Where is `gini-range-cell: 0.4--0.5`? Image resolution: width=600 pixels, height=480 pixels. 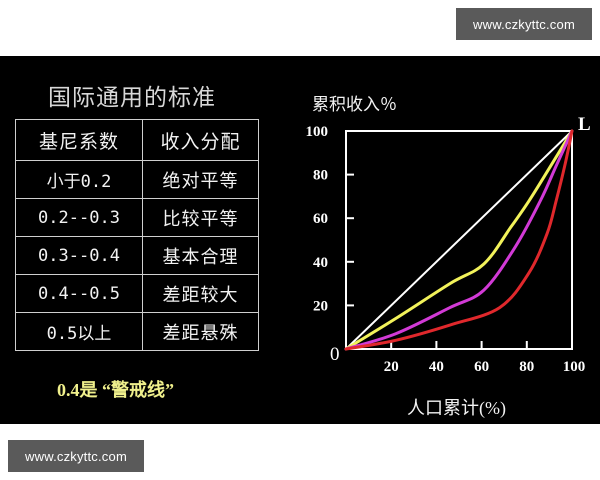 gini-range-cell: 0.4--0.5 is located at coordinates (79, 293).